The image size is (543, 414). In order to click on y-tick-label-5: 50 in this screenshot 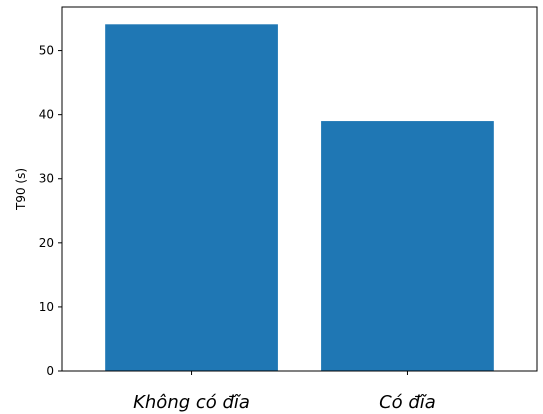, I will do `click(46, 51)`.